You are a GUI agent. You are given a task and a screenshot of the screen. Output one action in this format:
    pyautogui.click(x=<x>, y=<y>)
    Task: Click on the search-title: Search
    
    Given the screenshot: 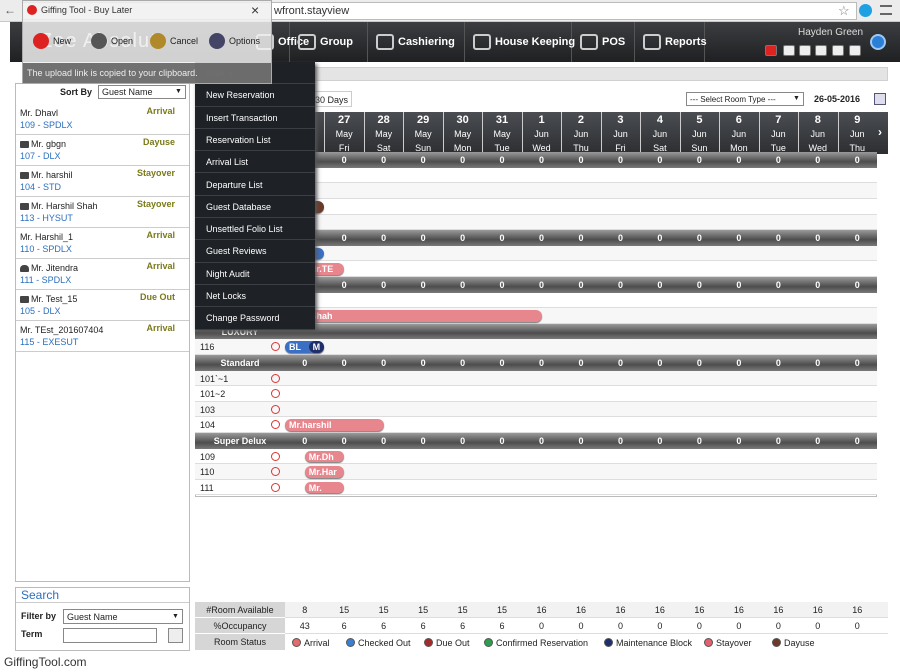 What is the action you would take?
    pyautogui.click(x=102, y=595)
    